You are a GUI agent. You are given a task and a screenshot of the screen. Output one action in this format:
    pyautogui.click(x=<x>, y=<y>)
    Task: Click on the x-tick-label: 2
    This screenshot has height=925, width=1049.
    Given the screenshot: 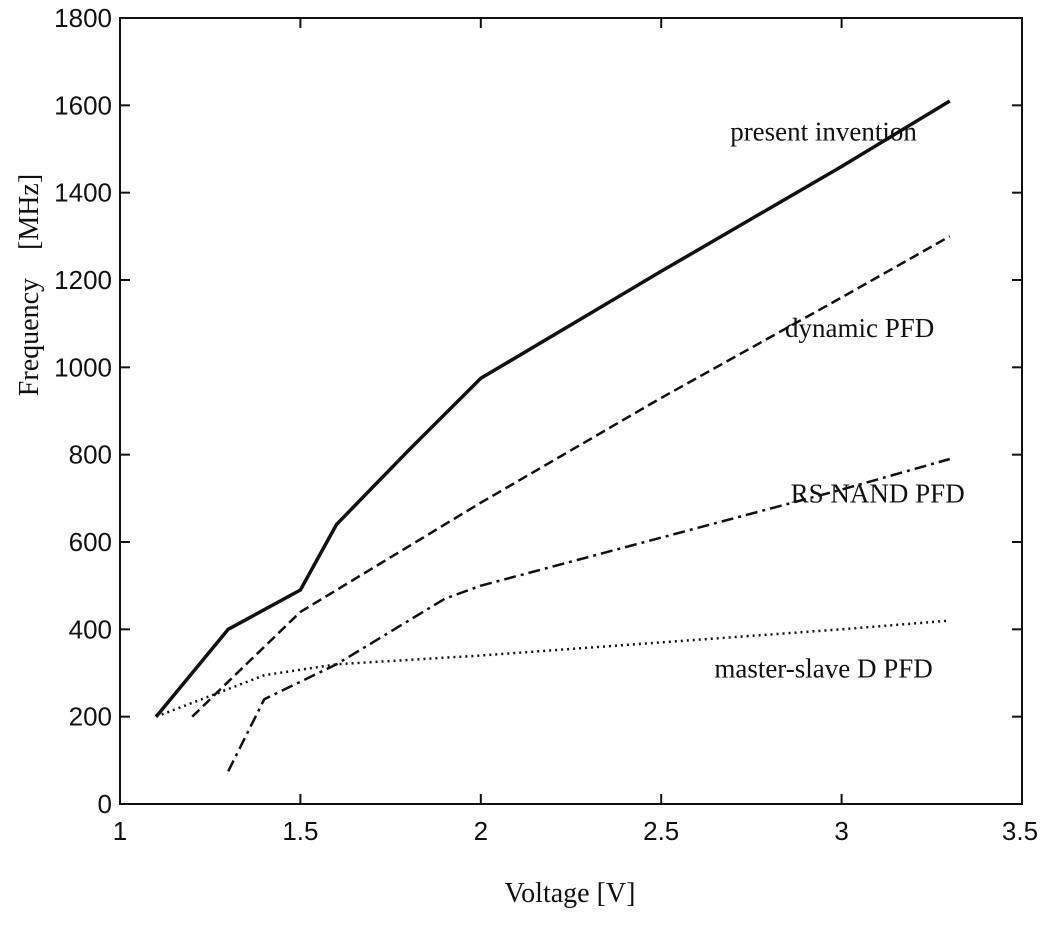 What is the action you would take?
    pyautogui.click(x=481, y=831)
    